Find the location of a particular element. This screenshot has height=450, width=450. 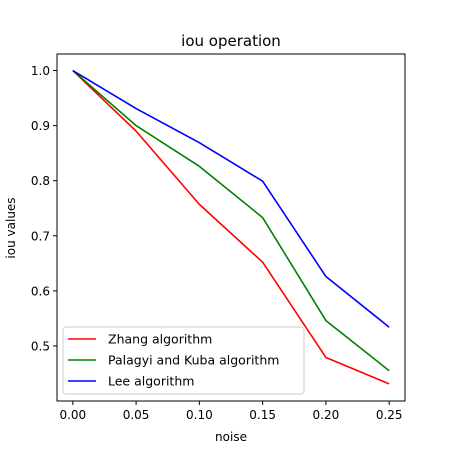

x-axis-label: noise is located at coordinates (231, 437).